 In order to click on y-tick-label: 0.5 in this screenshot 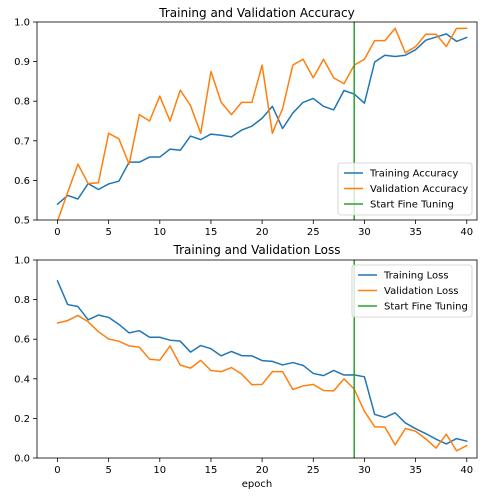, I will do `click(22, 221)`.